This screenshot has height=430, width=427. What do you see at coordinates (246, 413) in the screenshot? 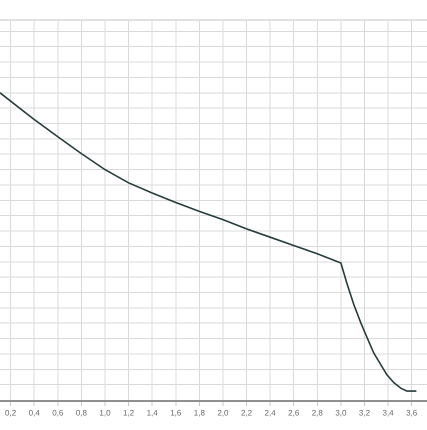
I see `x-tick-label: 2,2` at bounding box center [246, 413].